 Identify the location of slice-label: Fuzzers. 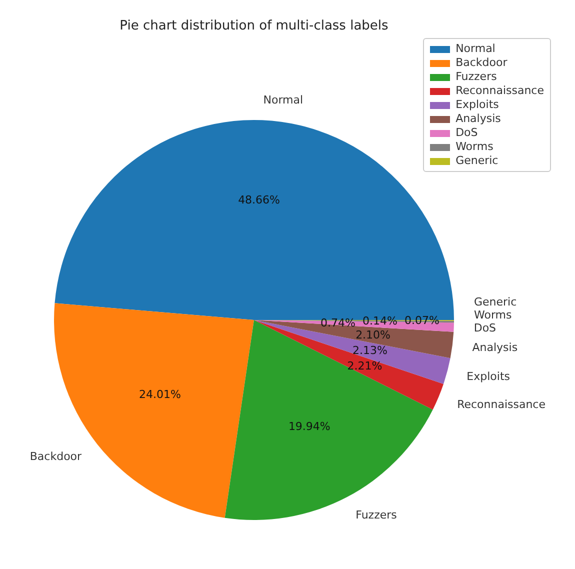
(377, 515).